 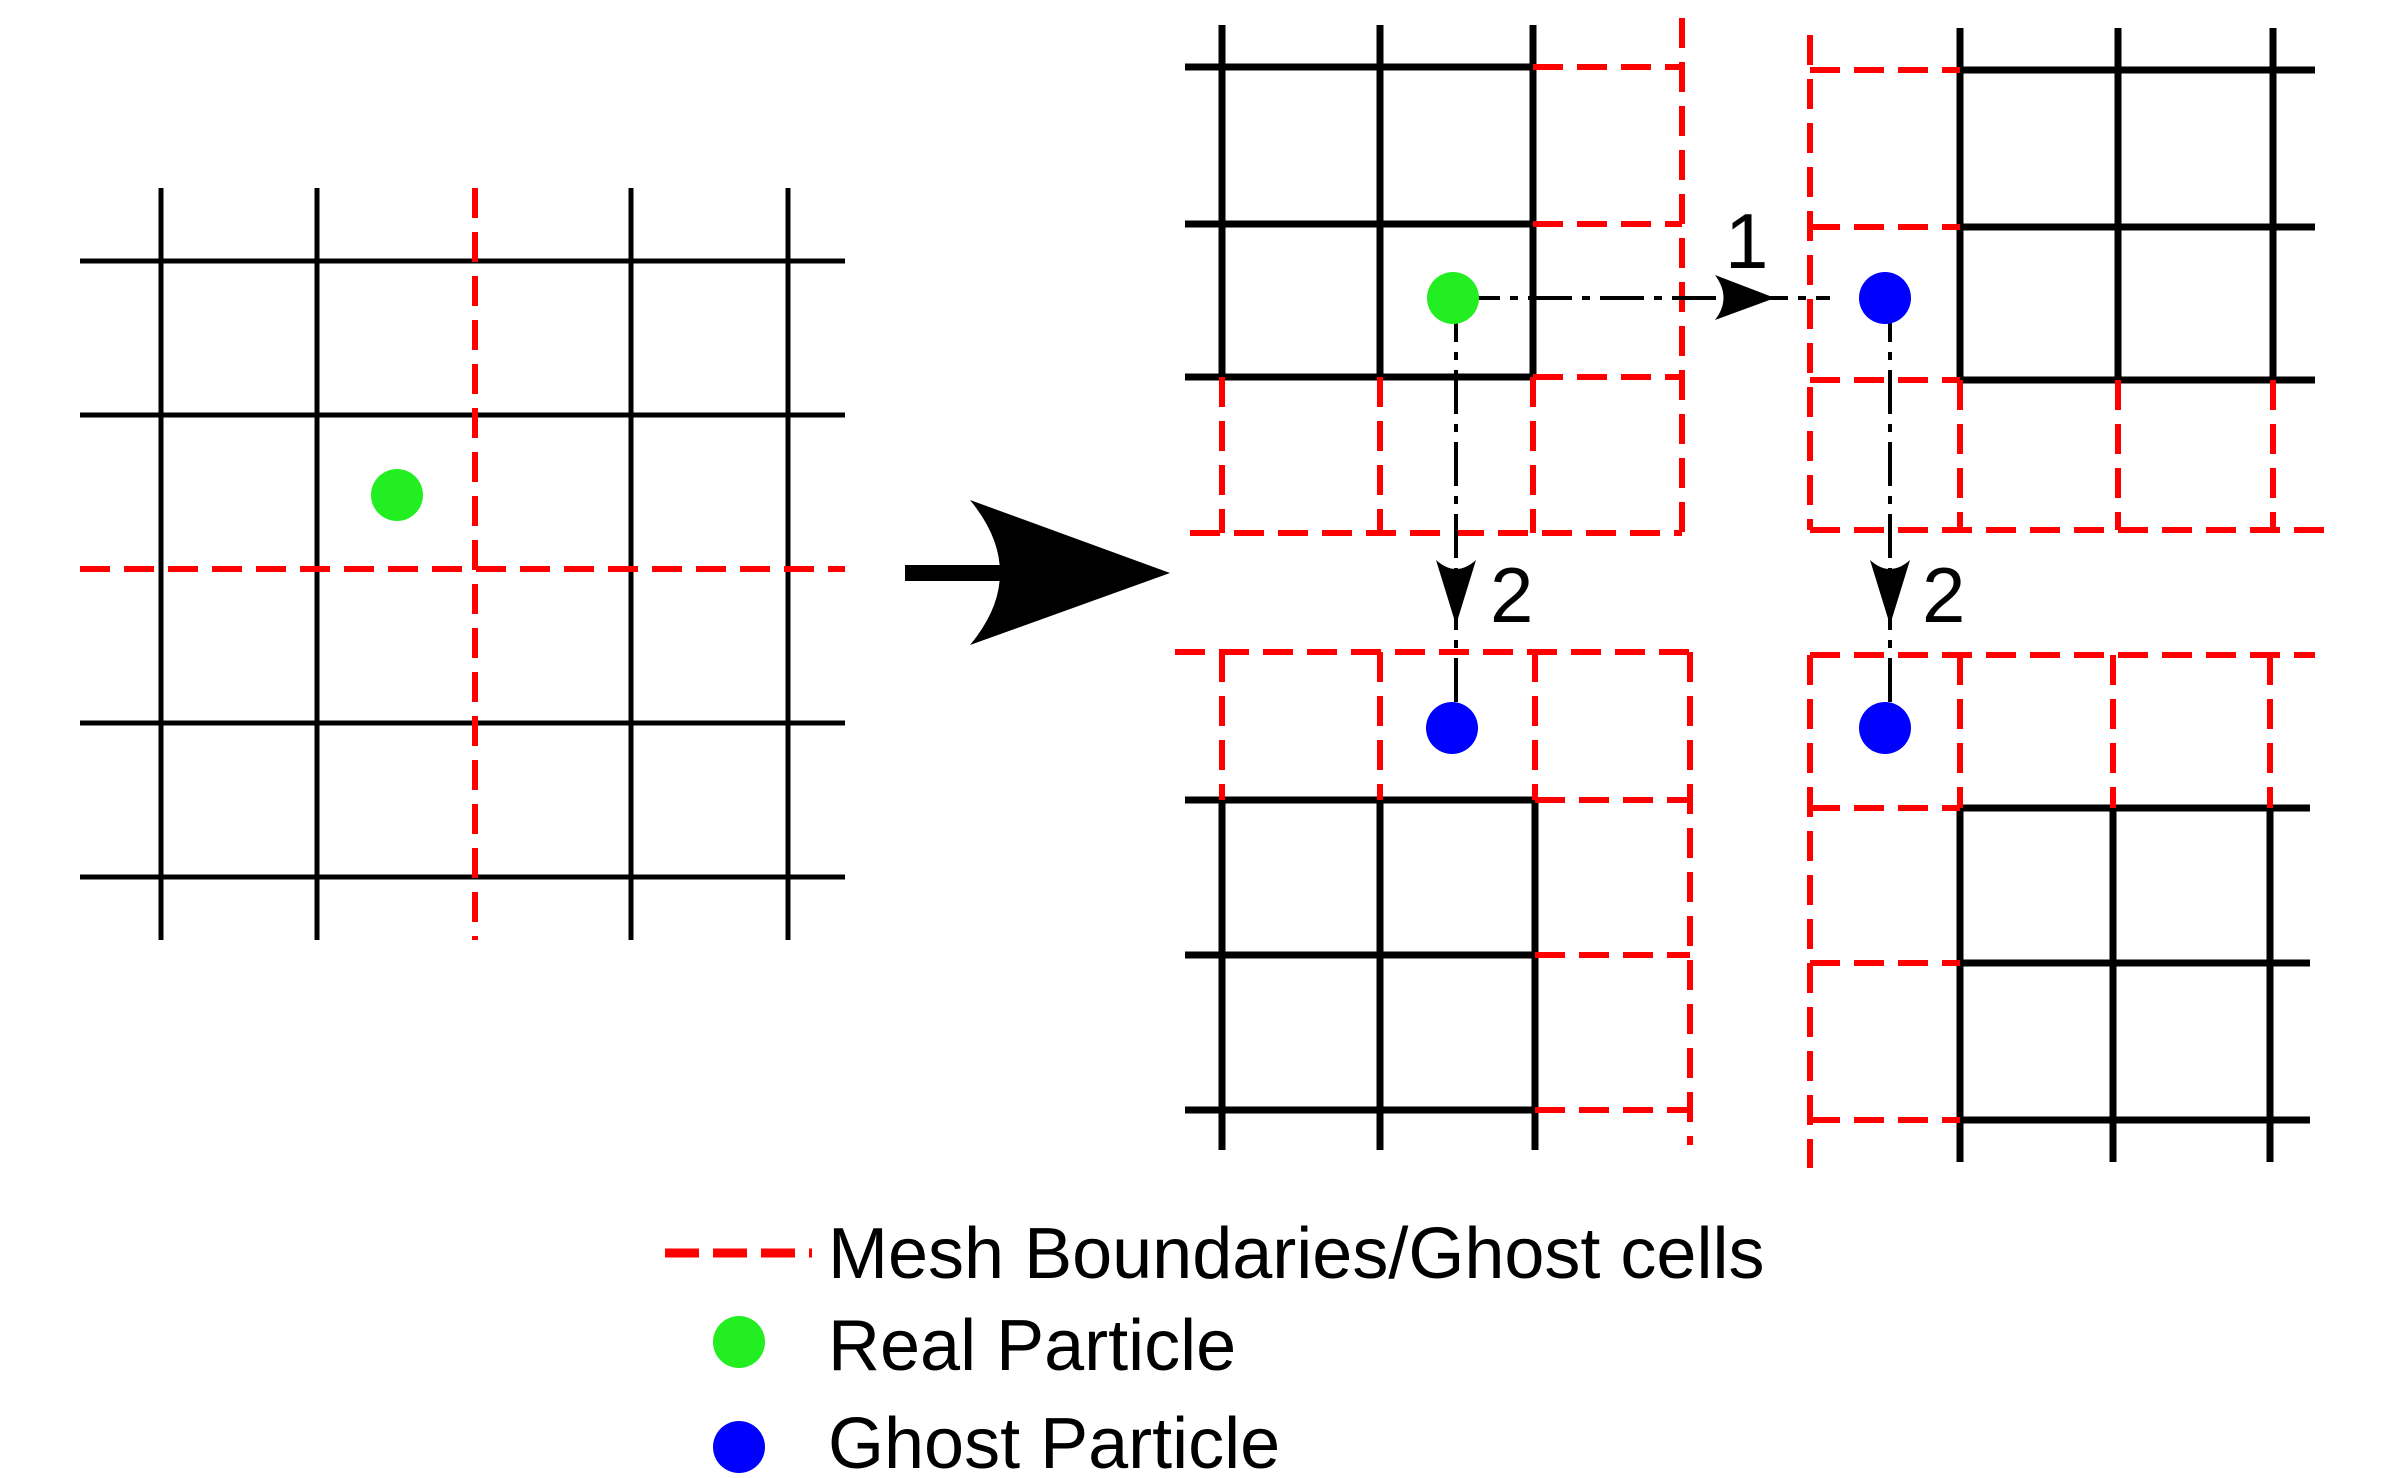 I want to click on submesh-bottom-right-ghost-cells, so click(x=2061, y=910).